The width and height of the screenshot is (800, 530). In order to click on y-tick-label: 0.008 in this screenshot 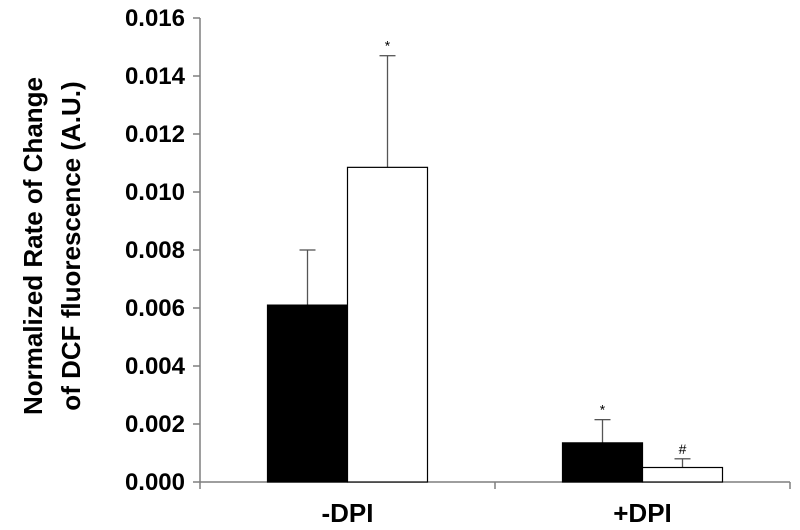, I will do `click(155, 250)`.